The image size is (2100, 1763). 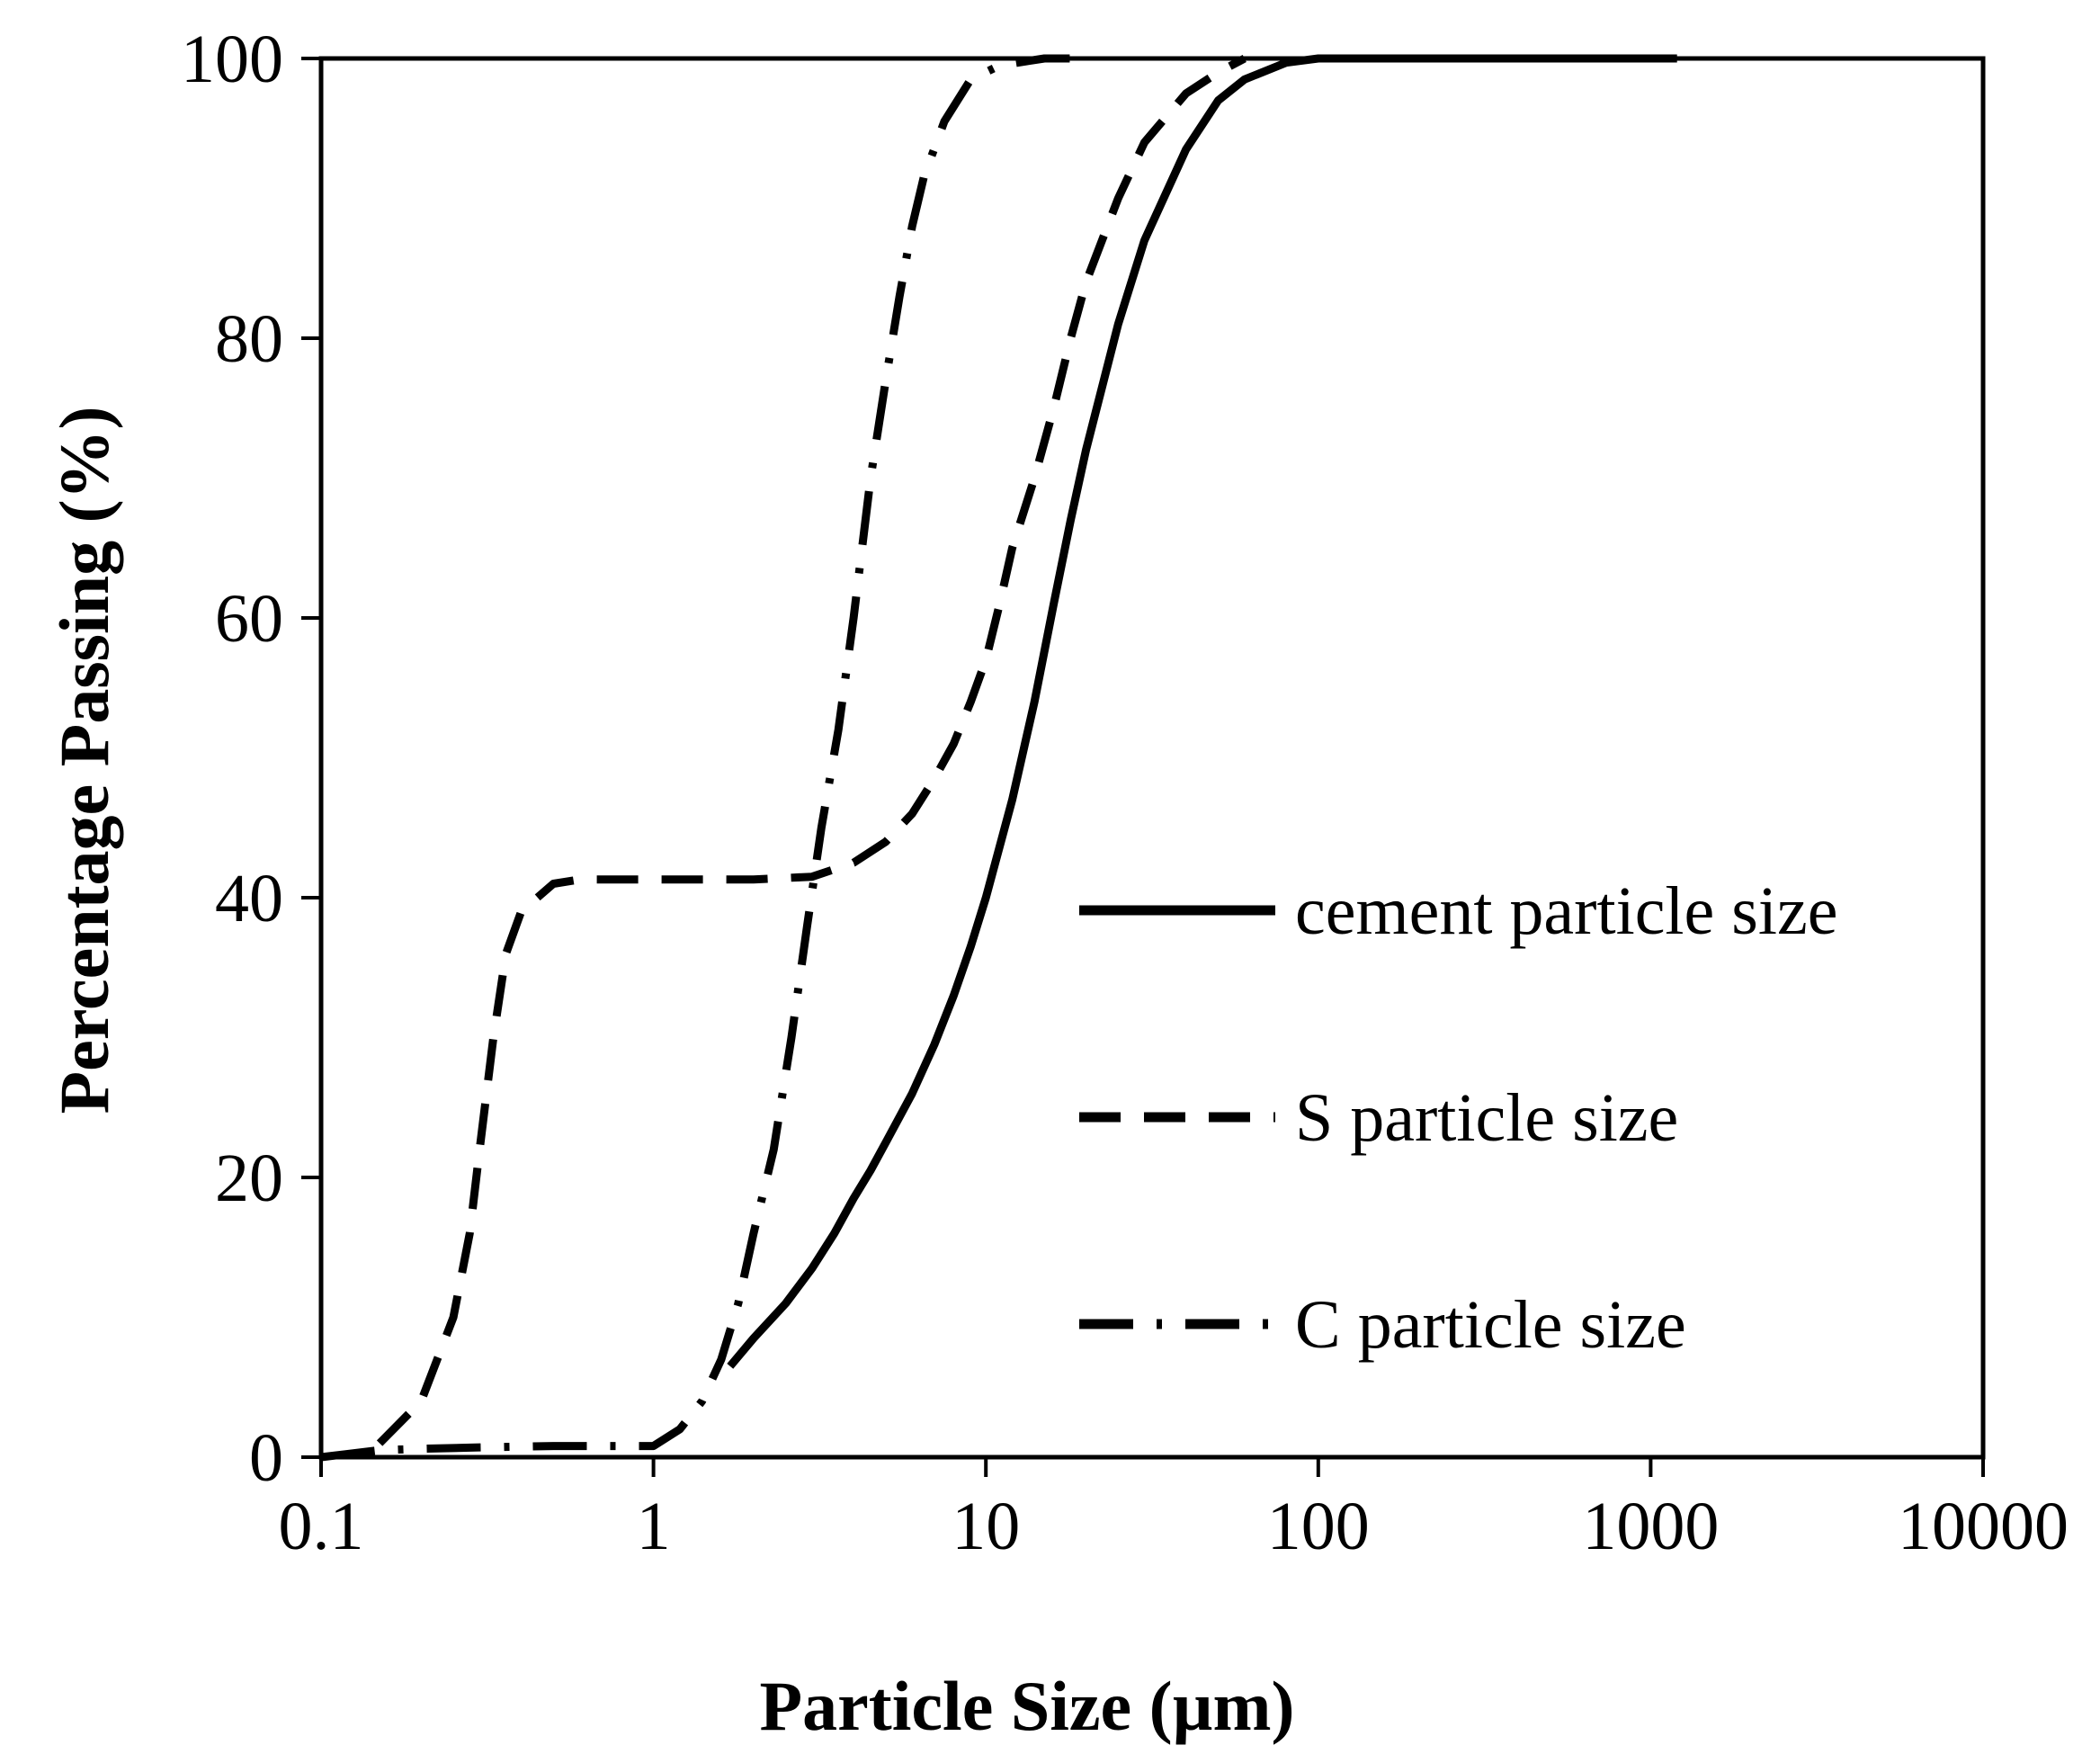 What do you see at coordinates (249, 619) in the screenshot?
I see `y-tick-label: 60` at bounding box center [249, 619].